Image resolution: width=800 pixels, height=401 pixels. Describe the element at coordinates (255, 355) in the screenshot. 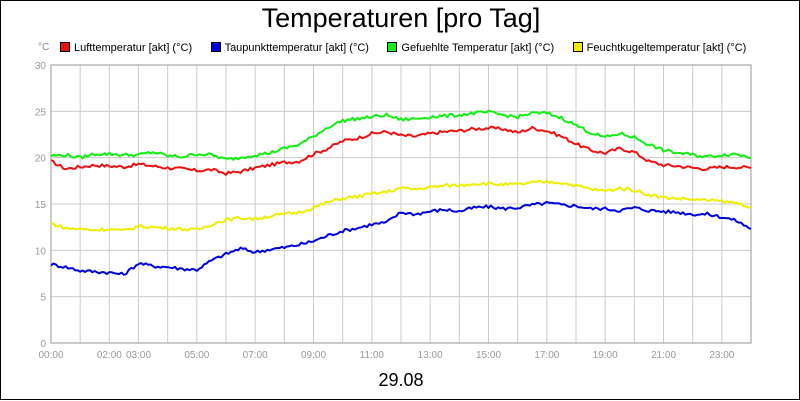

I see `x-tick-label: 07:00` at that location.